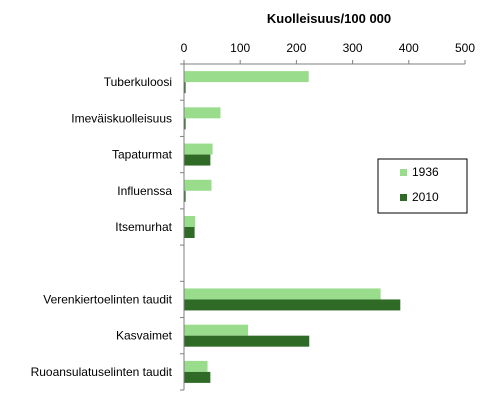 This screenshot has height=406, width=495. What do you see at coordinates (107, 299) in the screenshot?
I see `category-label: Verenkiertoelinten taudit` at bounding box center [107, 299].